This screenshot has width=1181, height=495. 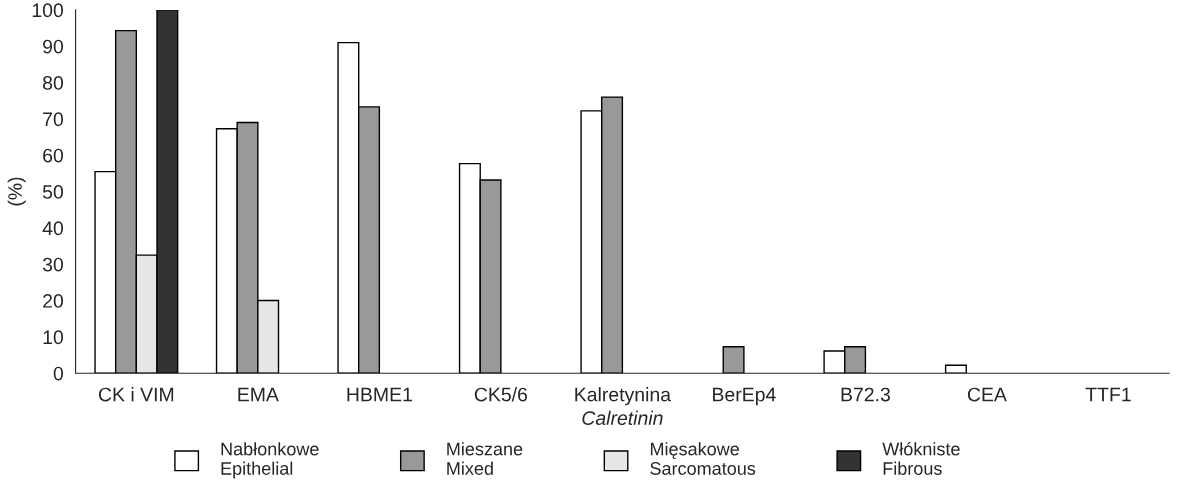 I want to click on x-tick-label: CK i VIM, so click(x=136, y=394).